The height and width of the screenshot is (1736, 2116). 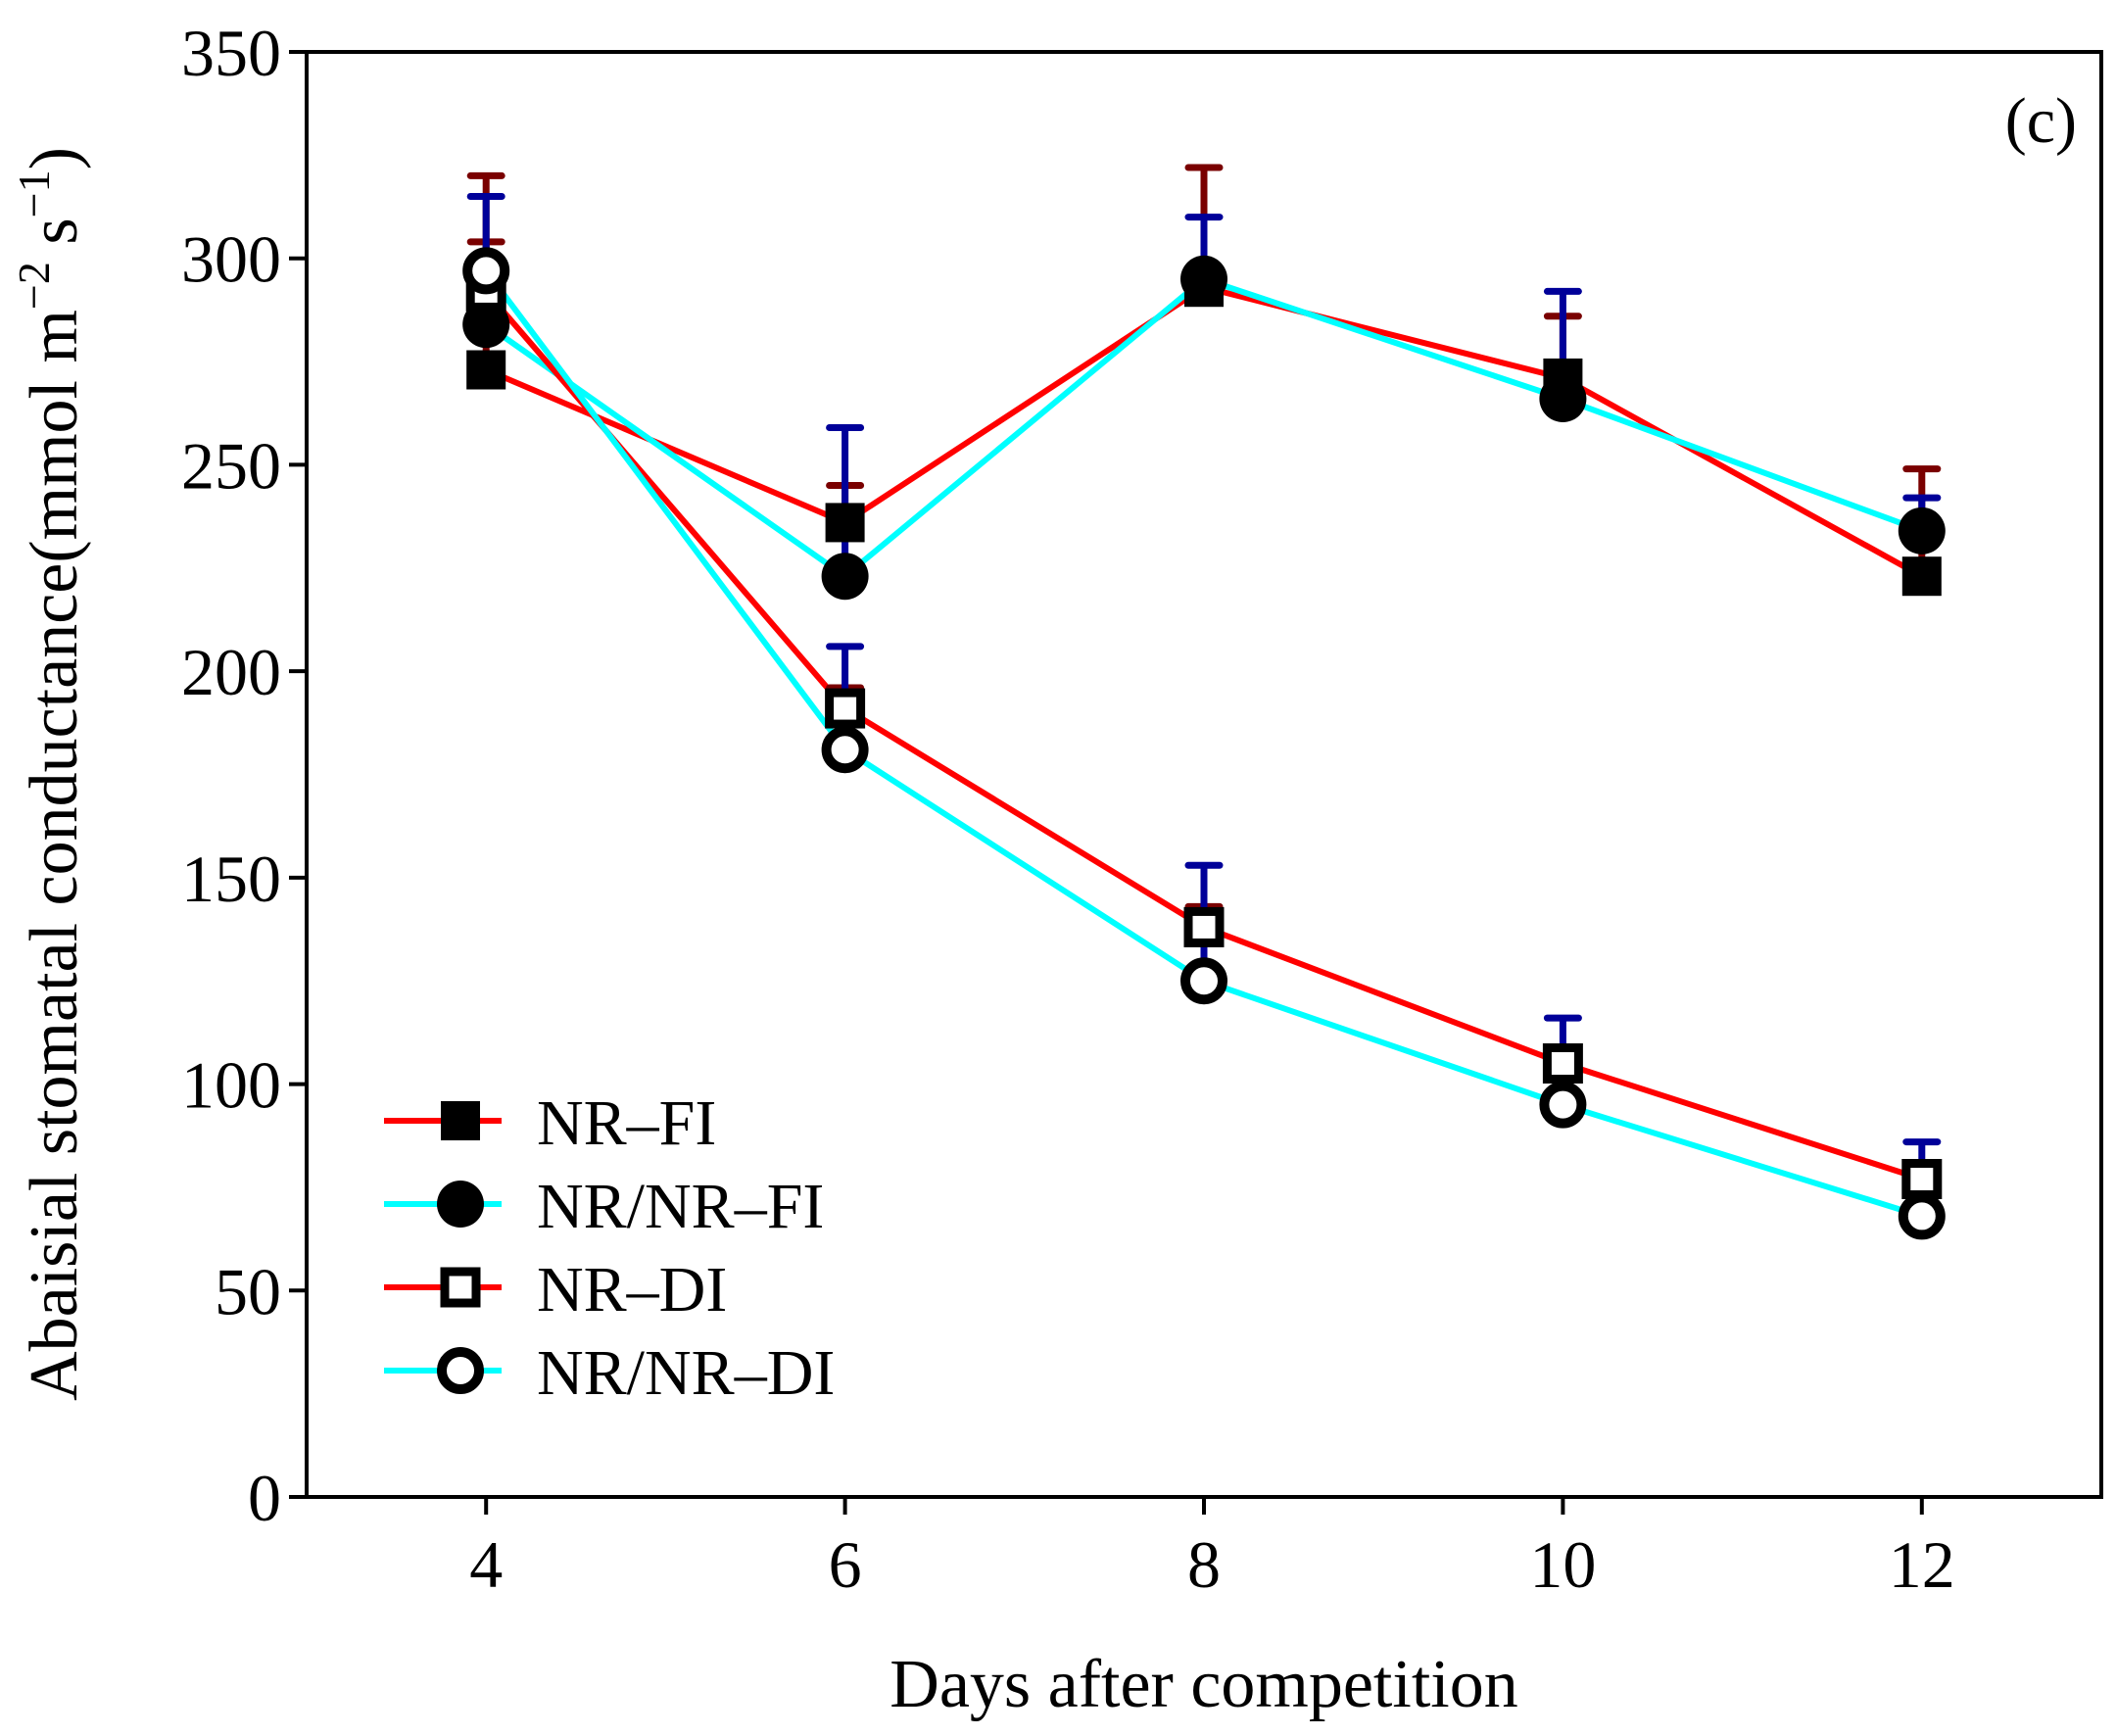 What do you see at coordinates (2041, 121) in the screenshot?
I see `panel-label: (c)` at bounding box center [2041, 121].